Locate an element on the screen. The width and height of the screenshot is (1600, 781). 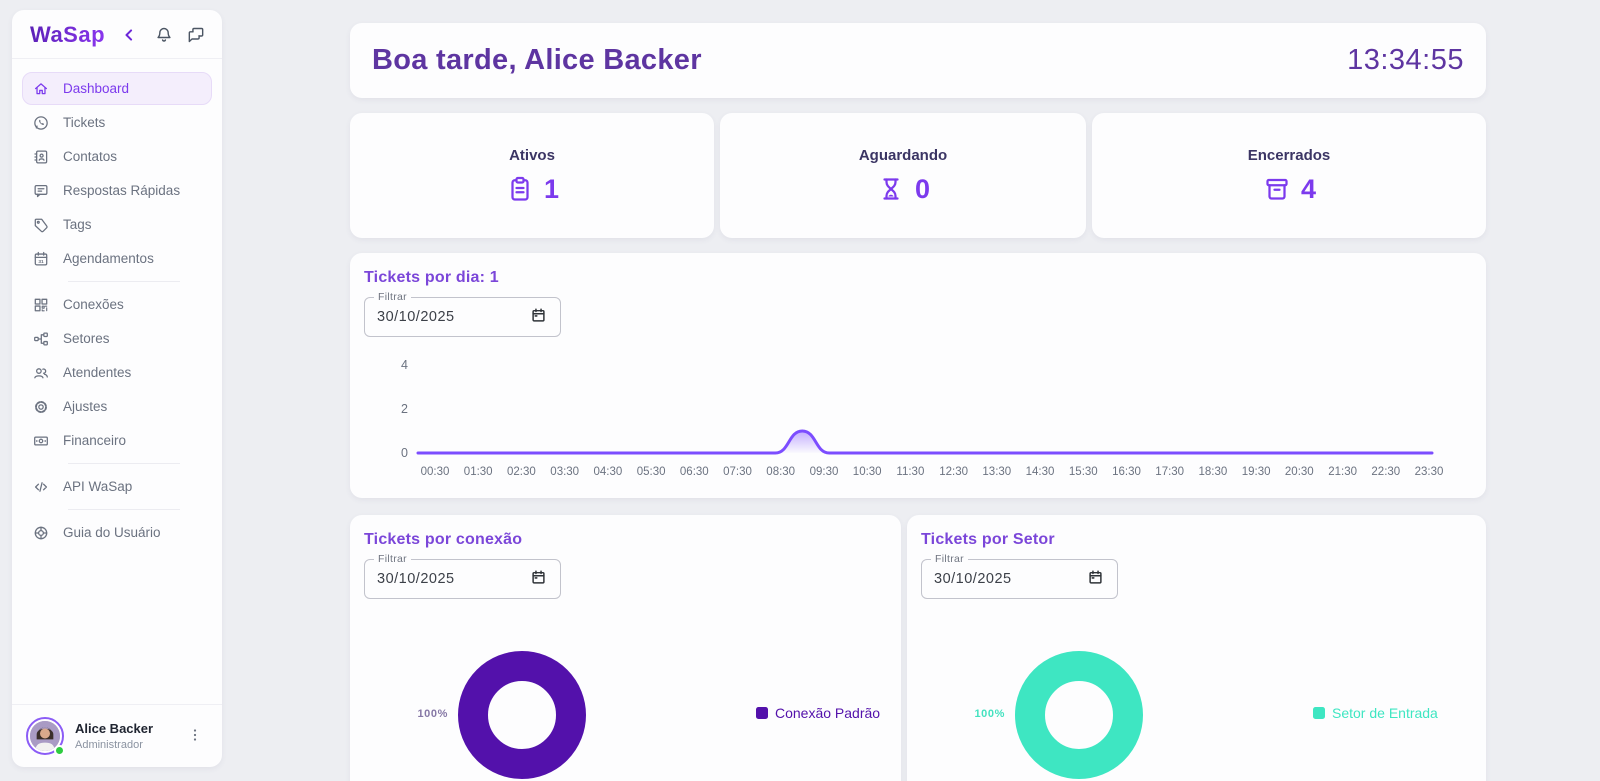
stats-row: Ativos 1 Aguardando 0 Encerrados 4 is located at coordinates (918, 175).